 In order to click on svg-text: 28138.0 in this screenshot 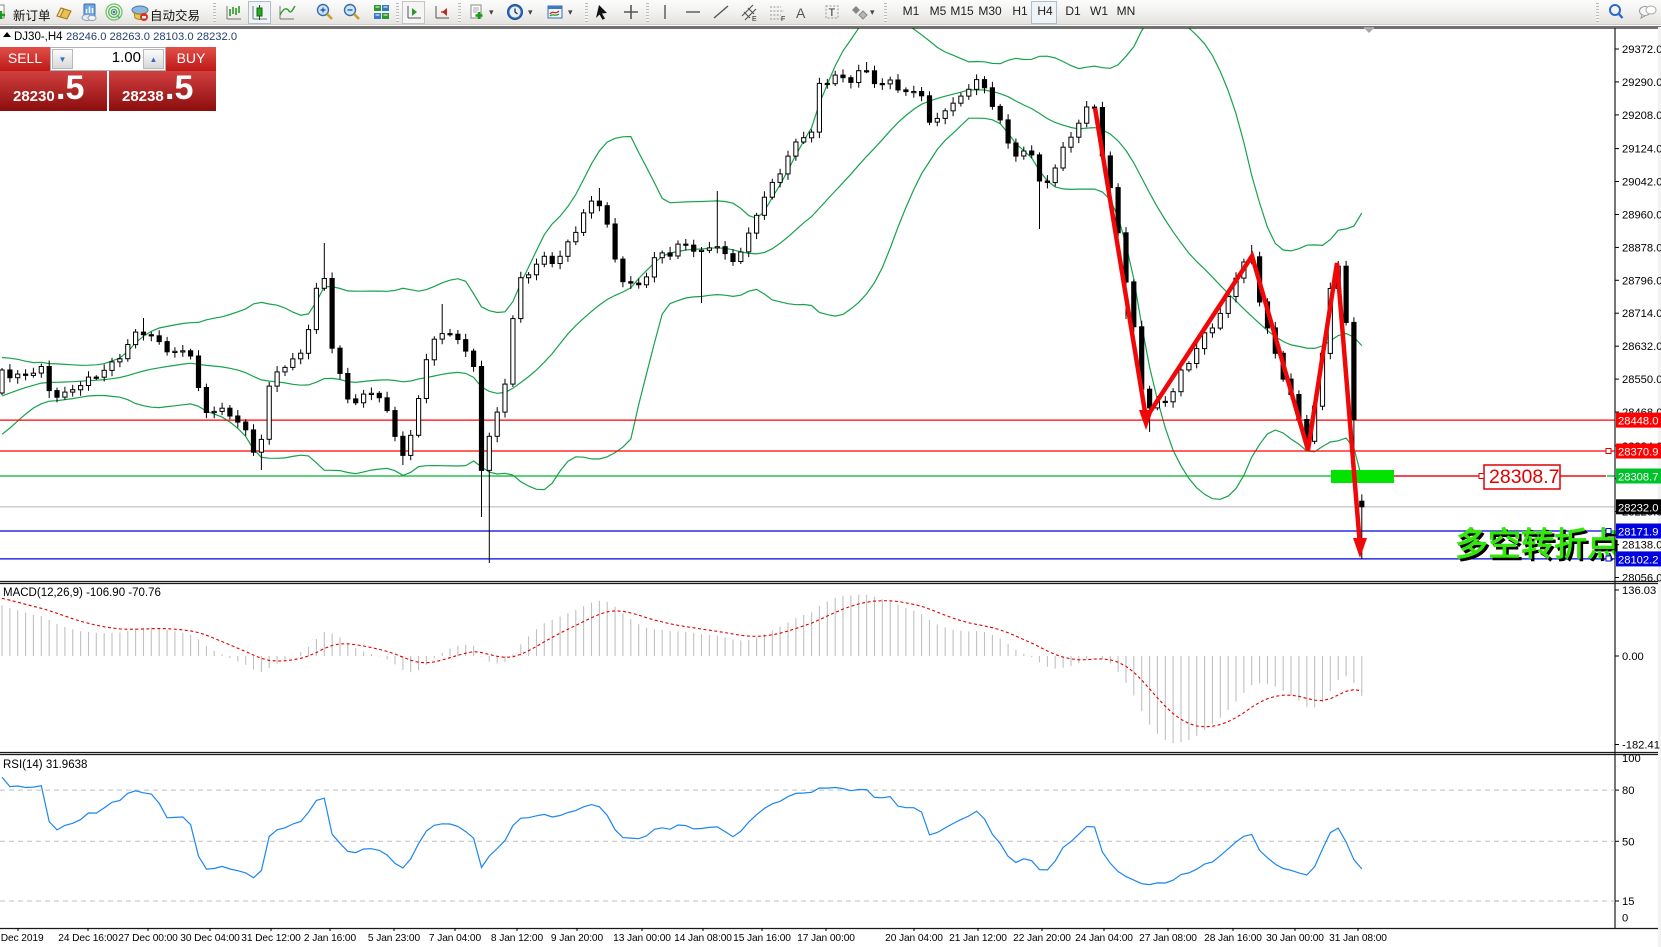, I will do `click(1641, 546)`.